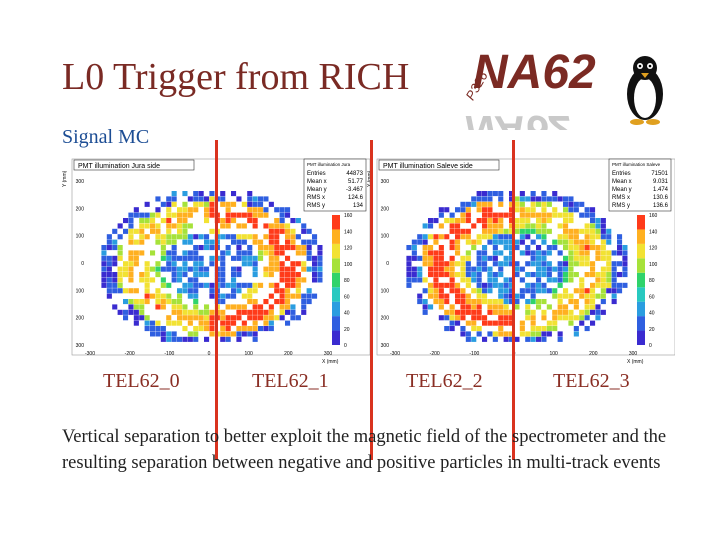  Describe the element at coordinates (80, 237) in the screenshot. I see `y-tick-label: 100` at that location.